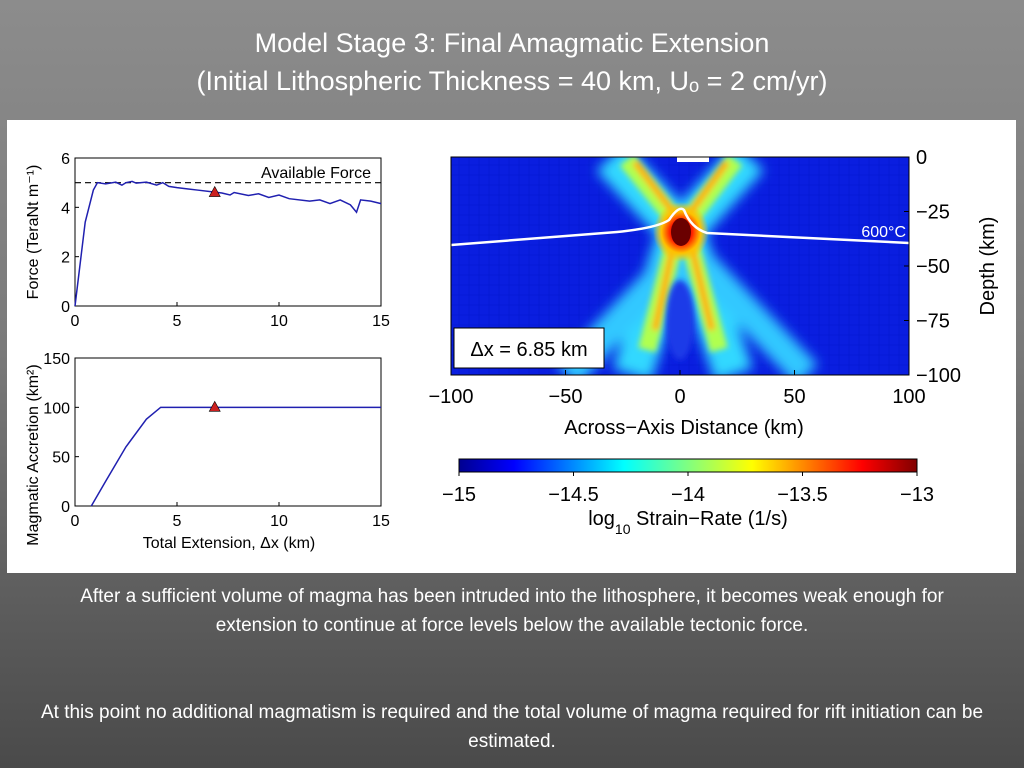 This screenshot has height=768, width=1024. Describe the element at coordinates (794, 397) in the screenshot. I see `heatmap-x-tick-label: 50` at that location.